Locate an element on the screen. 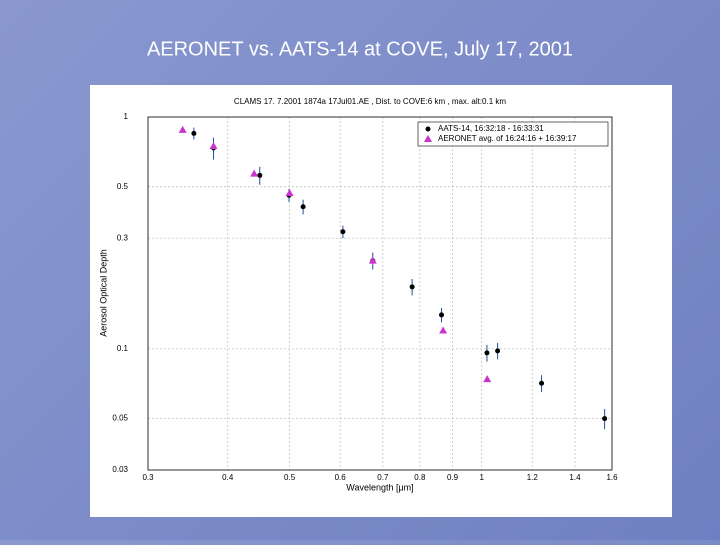  x-tick-label: 1.2 is located at coordinates (533, 477).